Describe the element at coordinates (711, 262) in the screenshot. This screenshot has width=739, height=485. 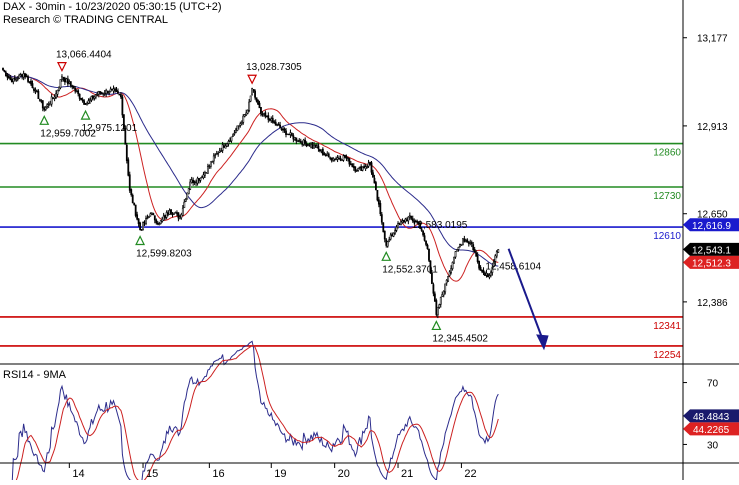
I see `price-tag-box` at that location.